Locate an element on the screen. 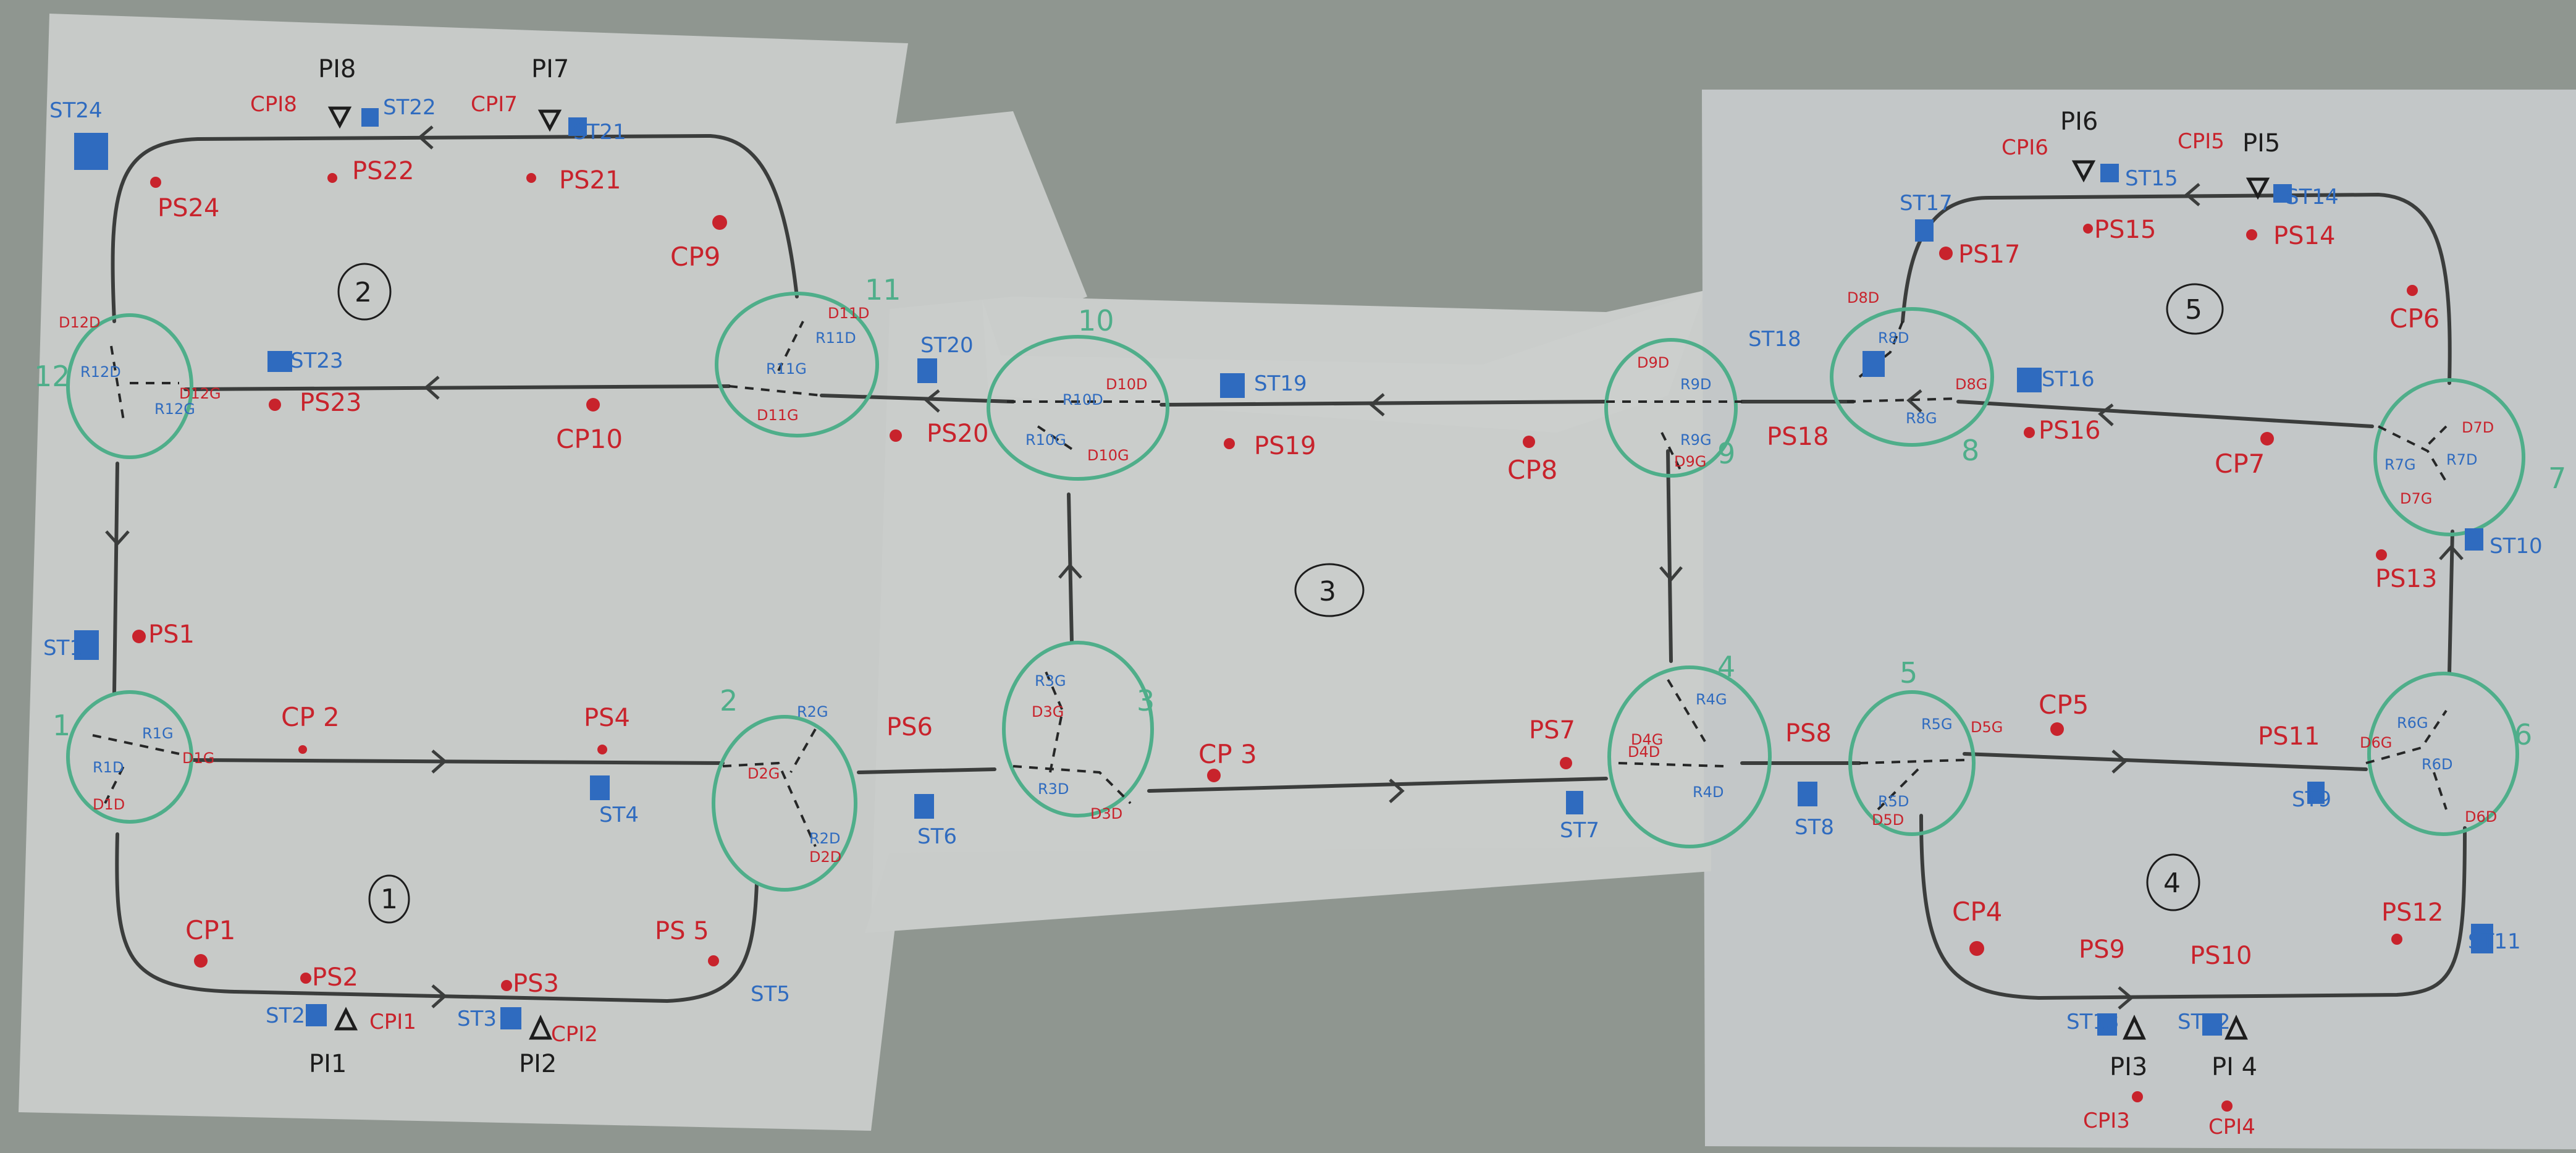  zone-1-circle is located at coordinates (389, 899).